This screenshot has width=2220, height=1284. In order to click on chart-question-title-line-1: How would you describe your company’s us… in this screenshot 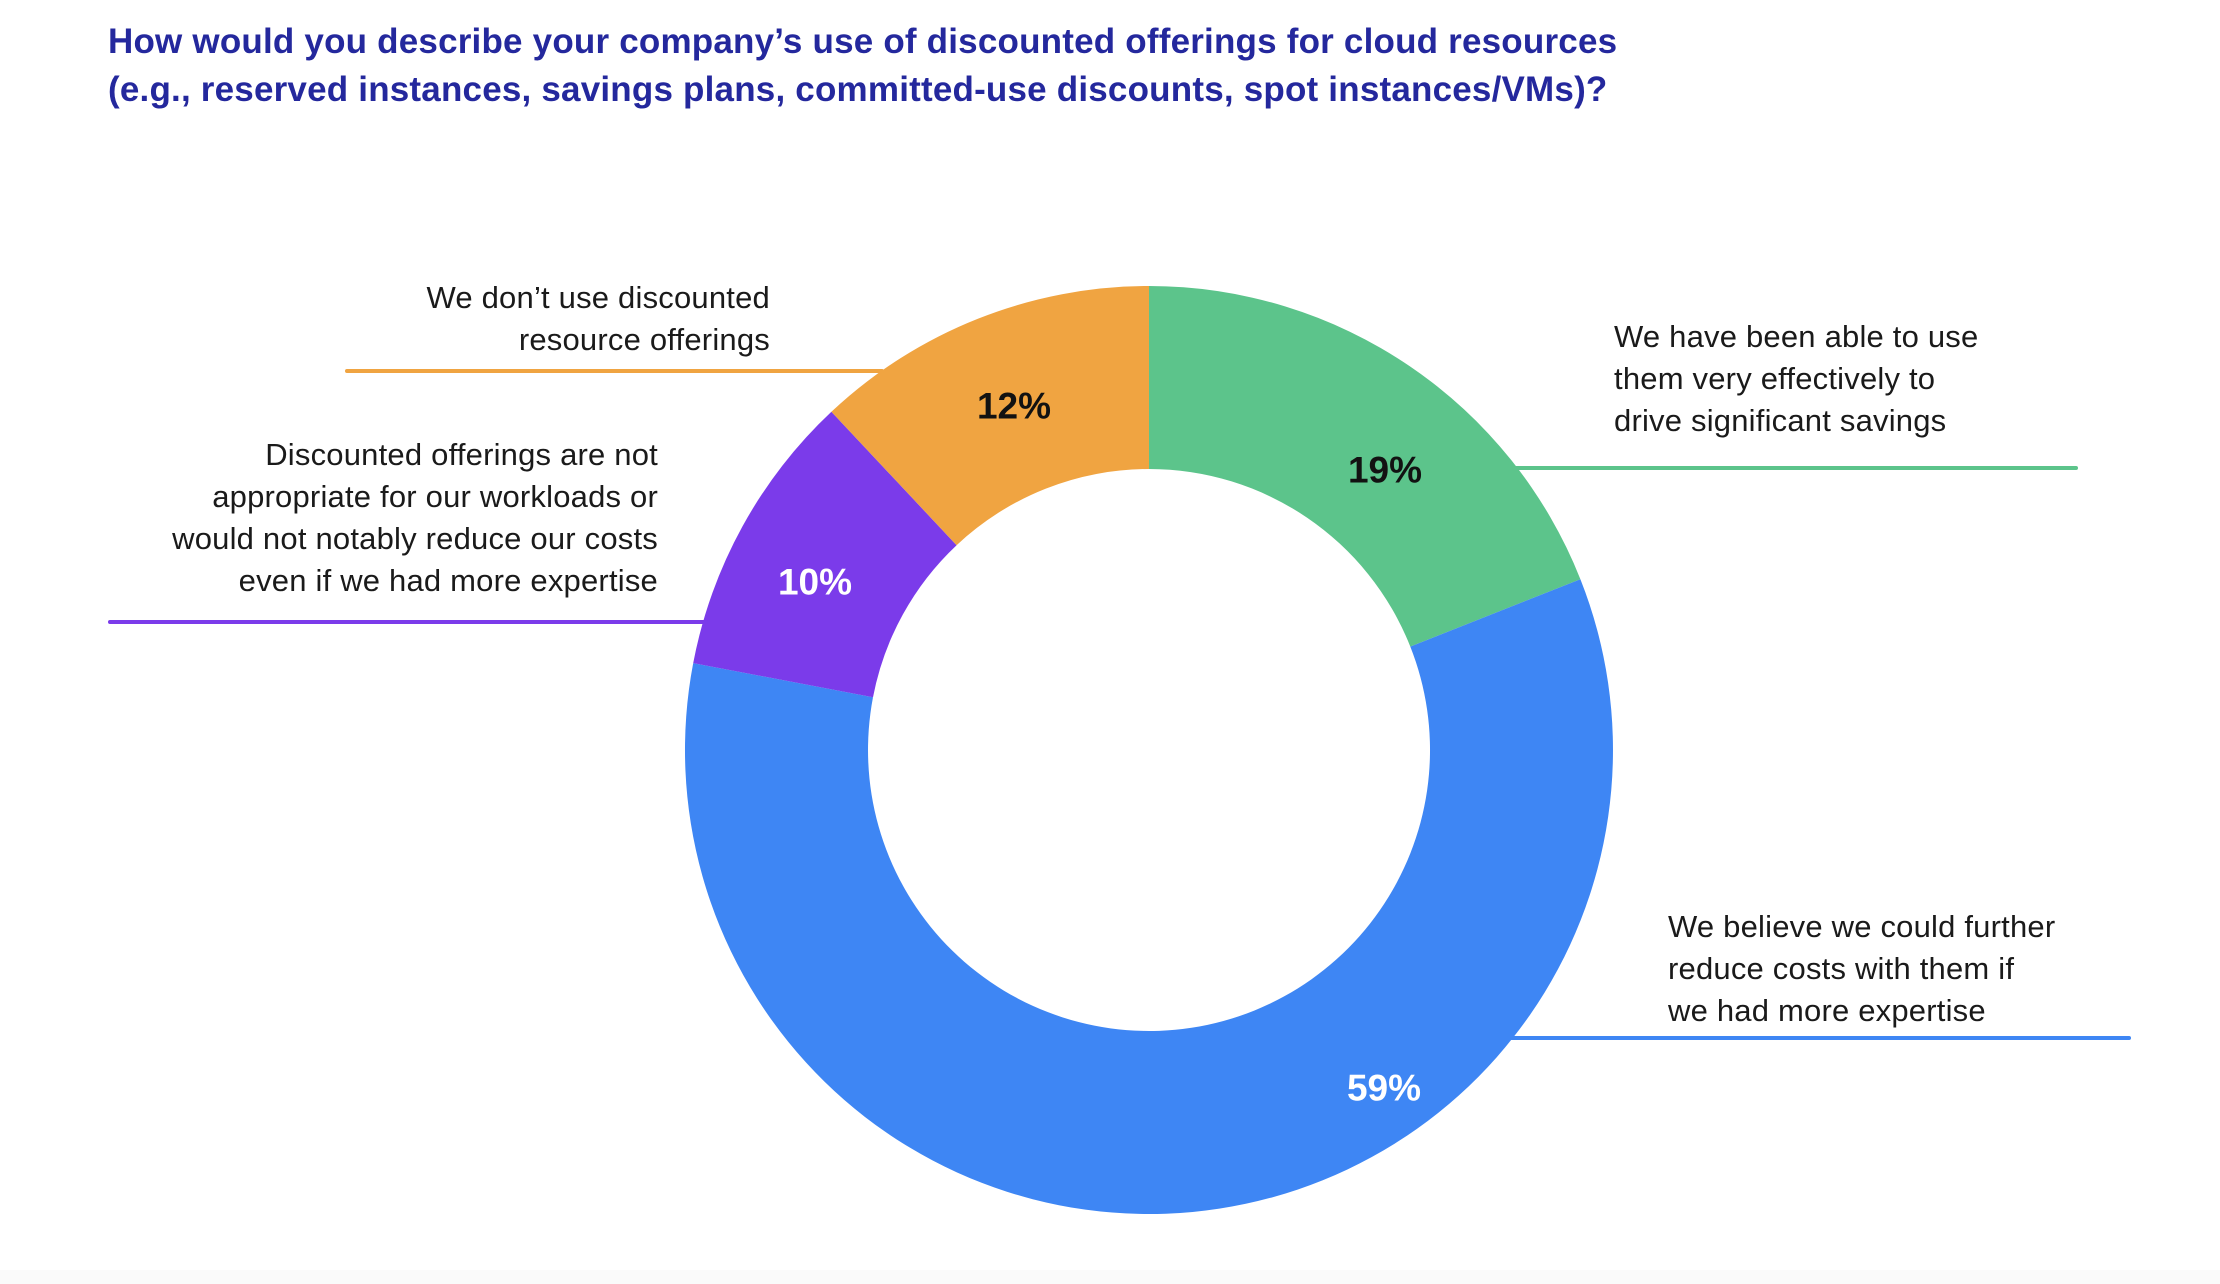, I will do `click(863, 41)`.